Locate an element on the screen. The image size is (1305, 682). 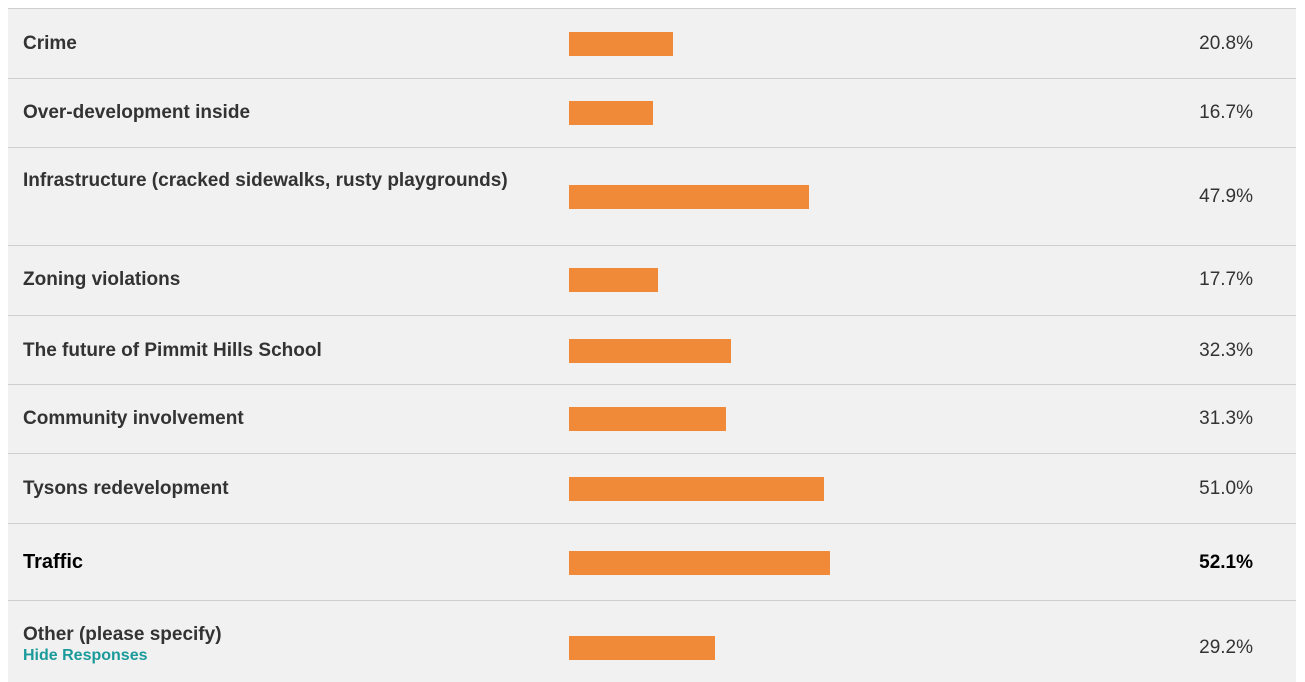
result-row: Traffic 52.1% is located at coordinates (652, 562).